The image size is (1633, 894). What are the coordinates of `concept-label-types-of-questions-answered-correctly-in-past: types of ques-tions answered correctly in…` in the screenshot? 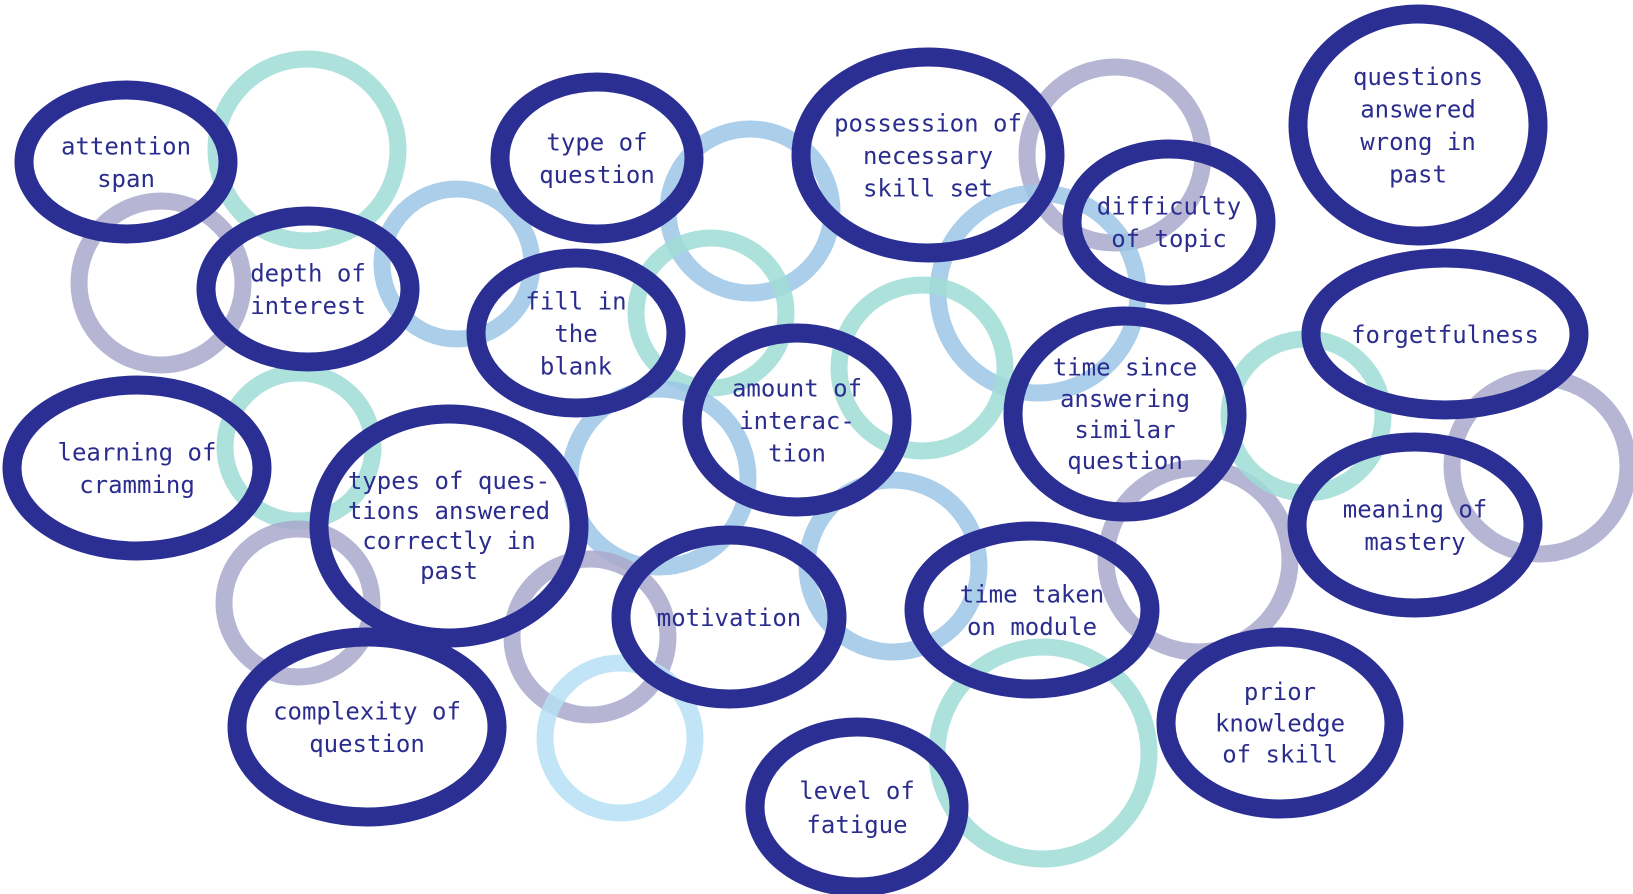 It's located at (449, 526).